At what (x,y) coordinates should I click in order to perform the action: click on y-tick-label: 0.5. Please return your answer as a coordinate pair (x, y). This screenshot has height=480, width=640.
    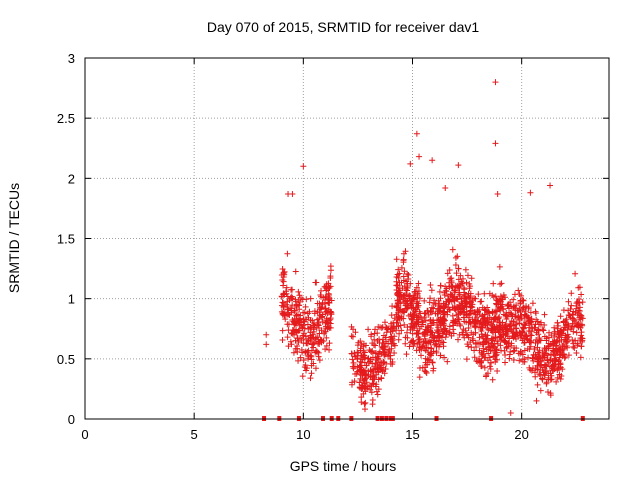
    Looking at the image, I should click on (66, 359).